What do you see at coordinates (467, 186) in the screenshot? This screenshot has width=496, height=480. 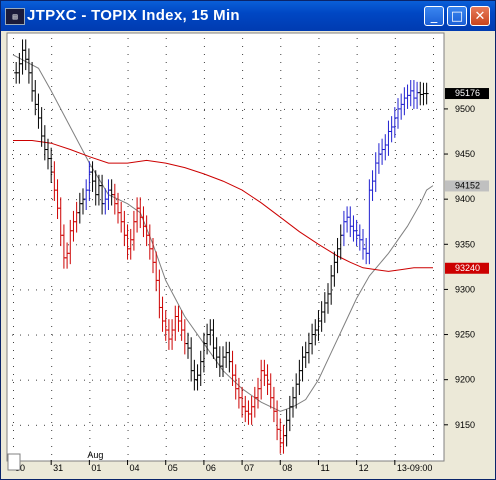 I see `value-tag-bg` at bounding box center [467, 186].